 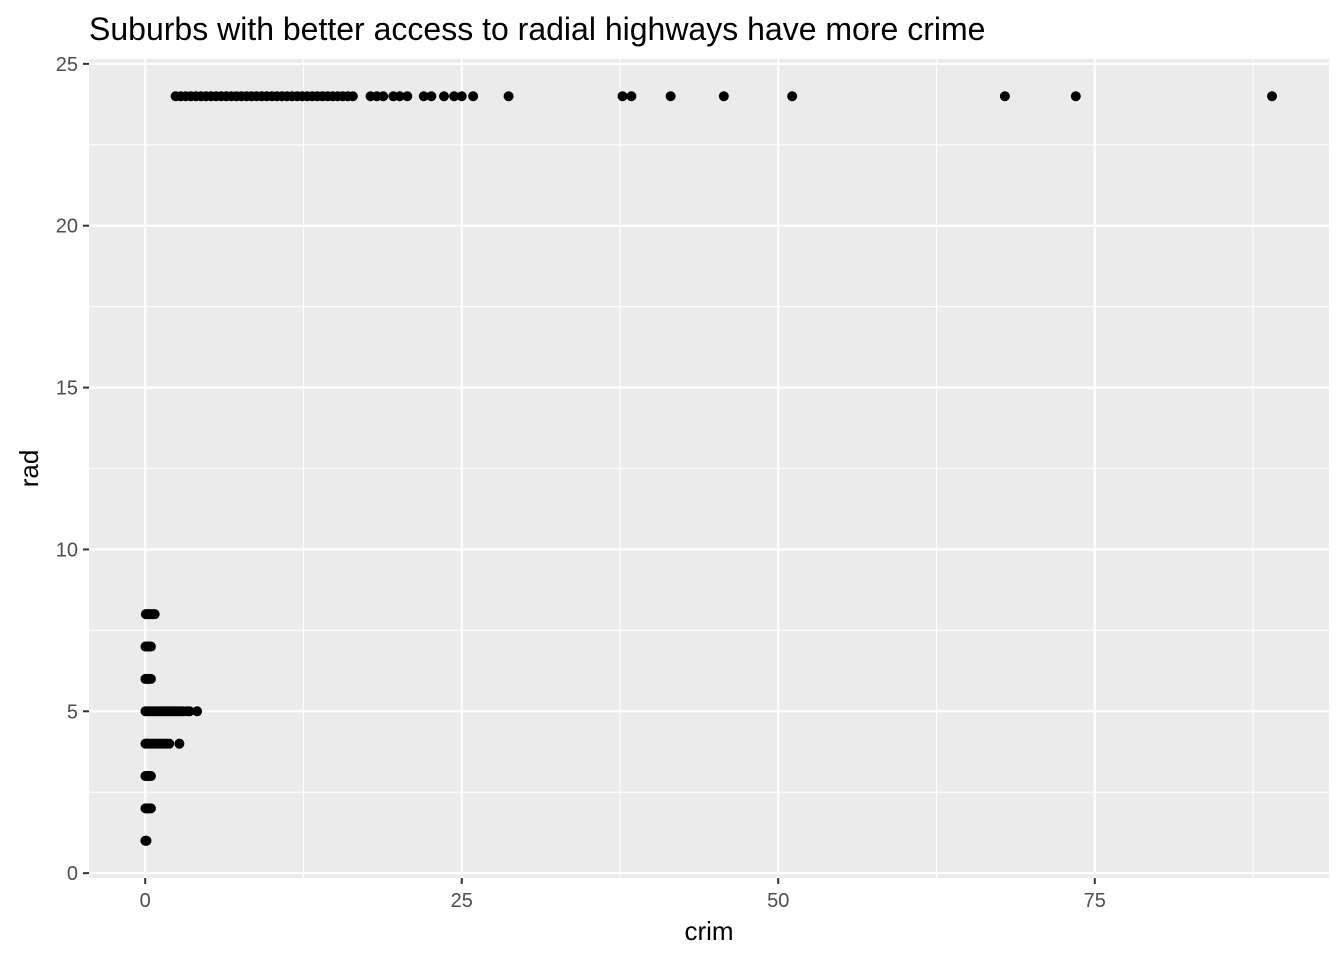 I want to click on y-tick-label: 10, so click(x=67, y=550).